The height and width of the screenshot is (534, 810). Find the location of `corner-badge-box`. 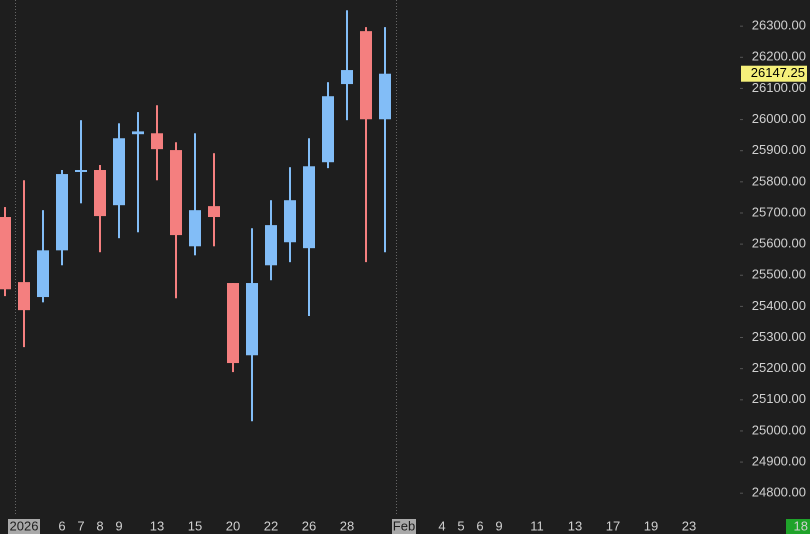

corner-badge-box is located at coordinates (798, 526).